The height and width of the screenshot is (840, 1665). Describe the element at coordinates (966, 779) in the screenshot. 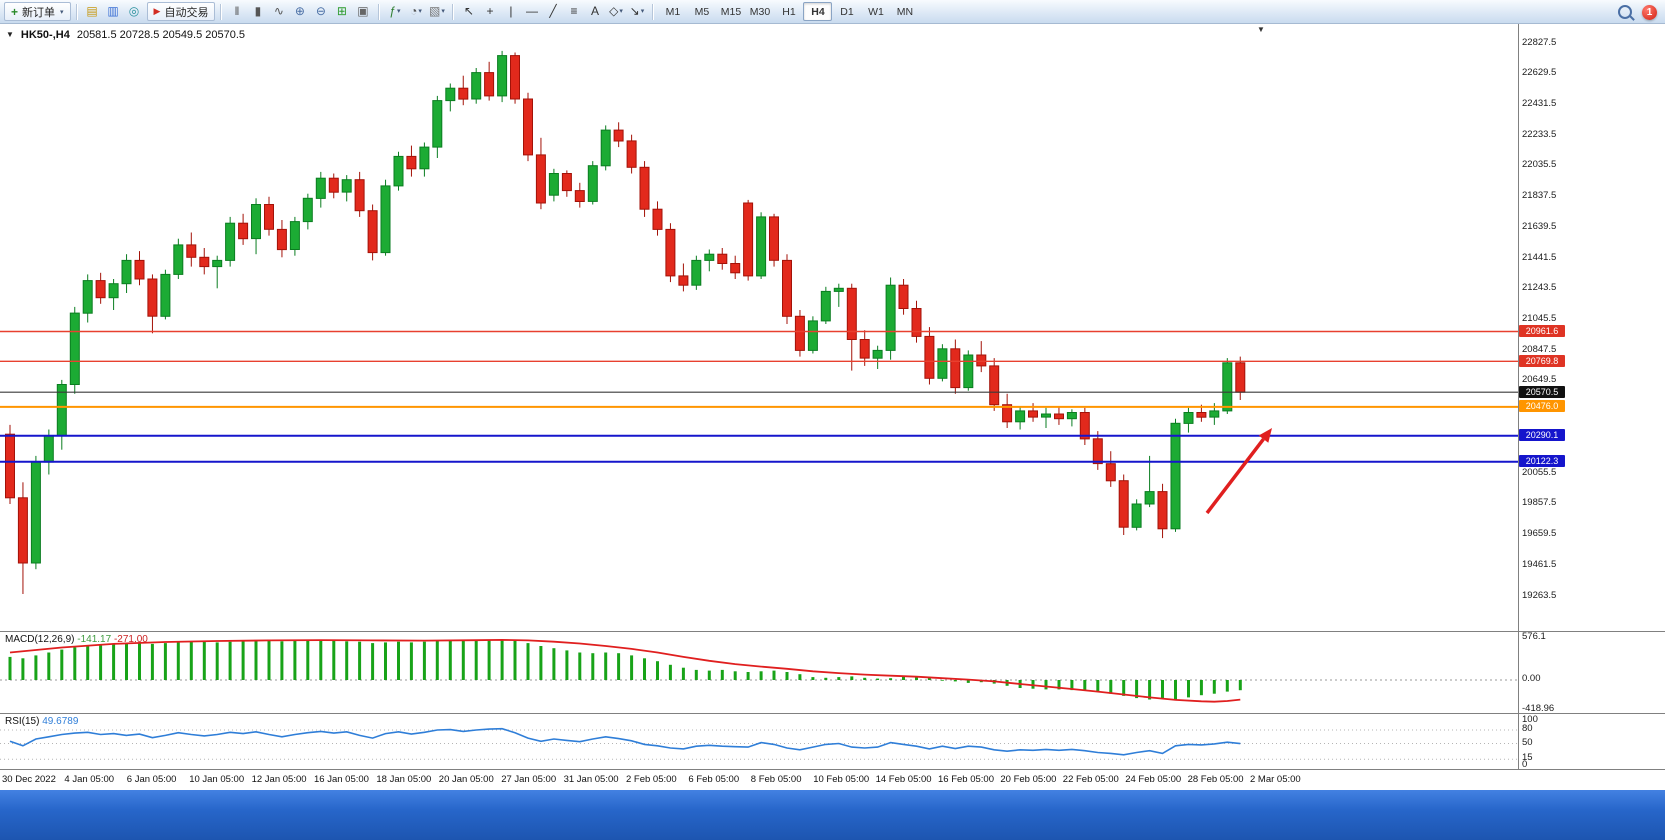

I see `time-axis-label: 16 Feb 05:00` at that location.